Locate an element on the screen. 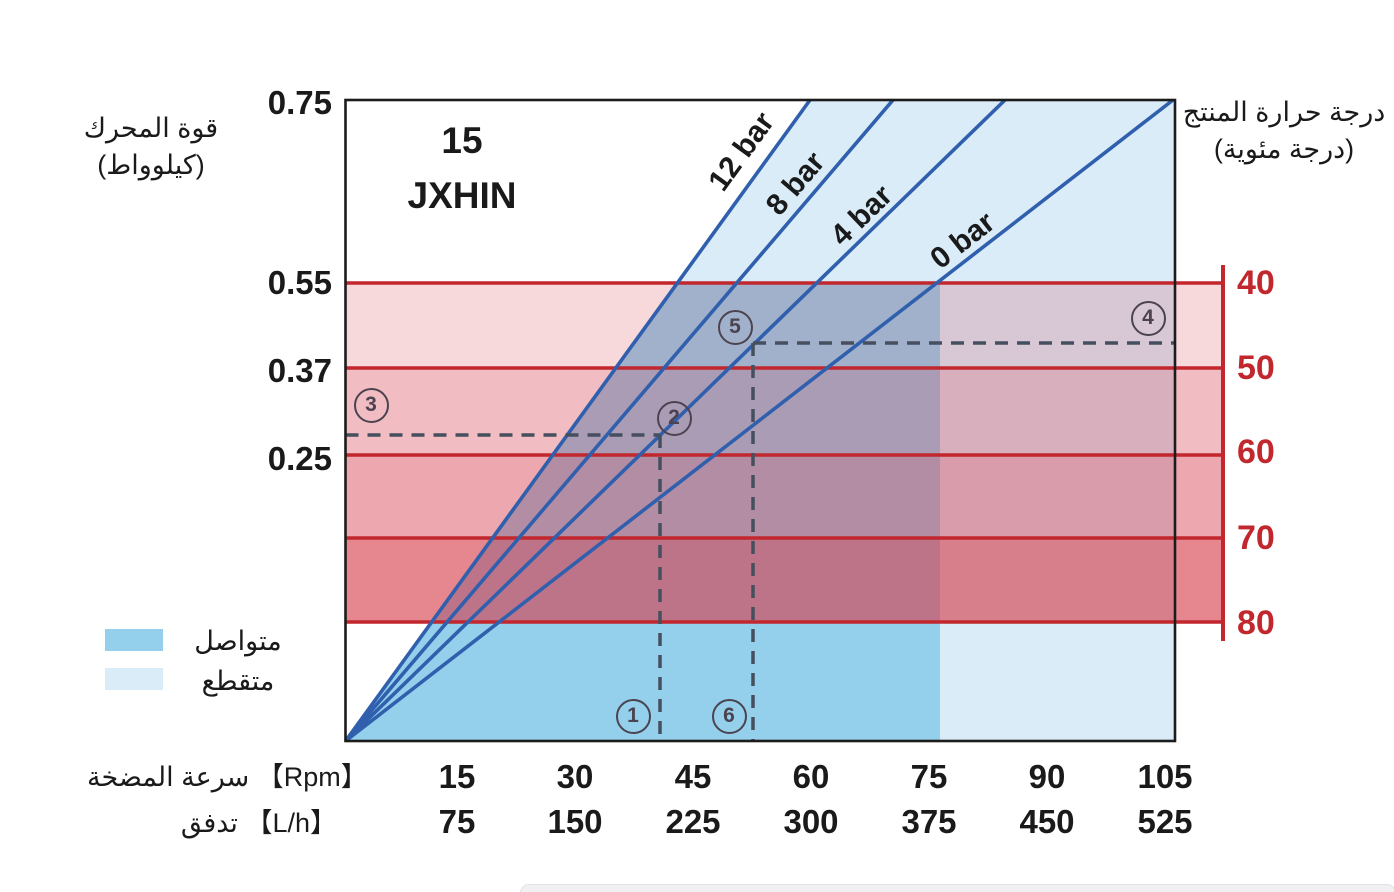  flow-row-label: تدفق 【L/h】 is located at coordinates (258, 823).